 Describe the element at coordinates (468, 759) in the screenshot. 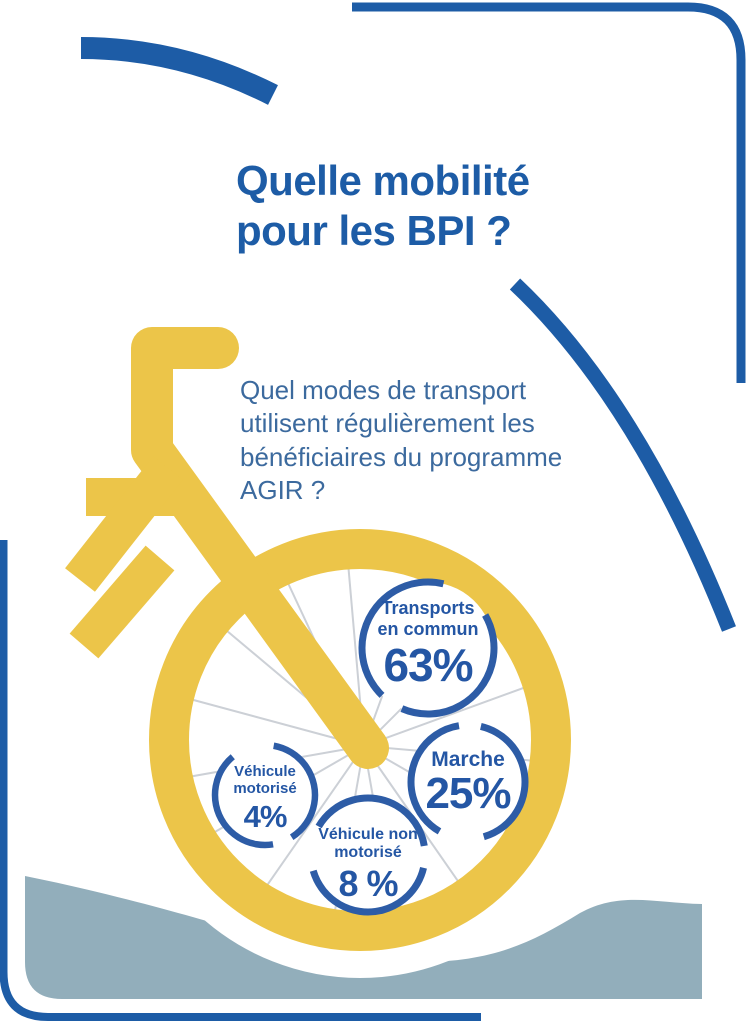

I see `stat-label: Marche` at that location.